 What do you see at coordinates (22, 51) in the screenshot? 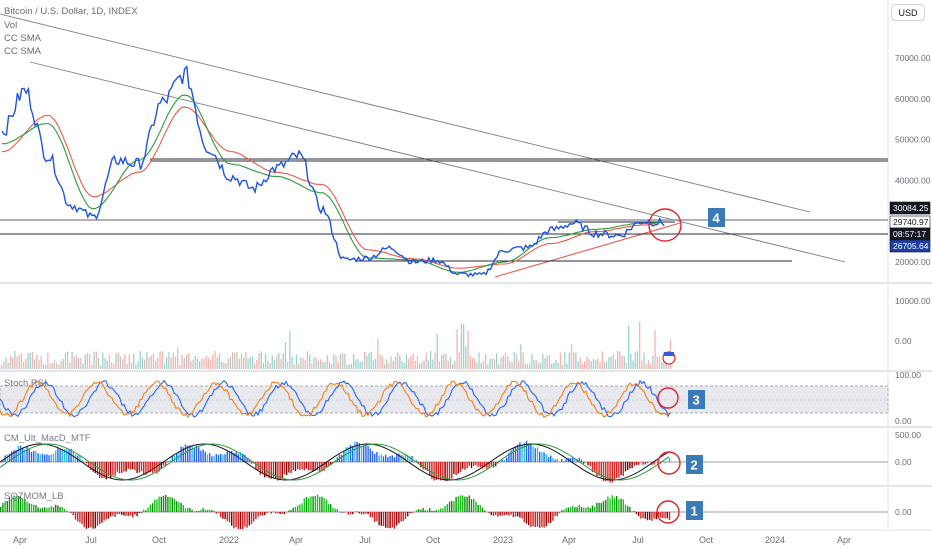
I see `indicator-sma-label-2: CC SMA` at bounding box center [22, 51].